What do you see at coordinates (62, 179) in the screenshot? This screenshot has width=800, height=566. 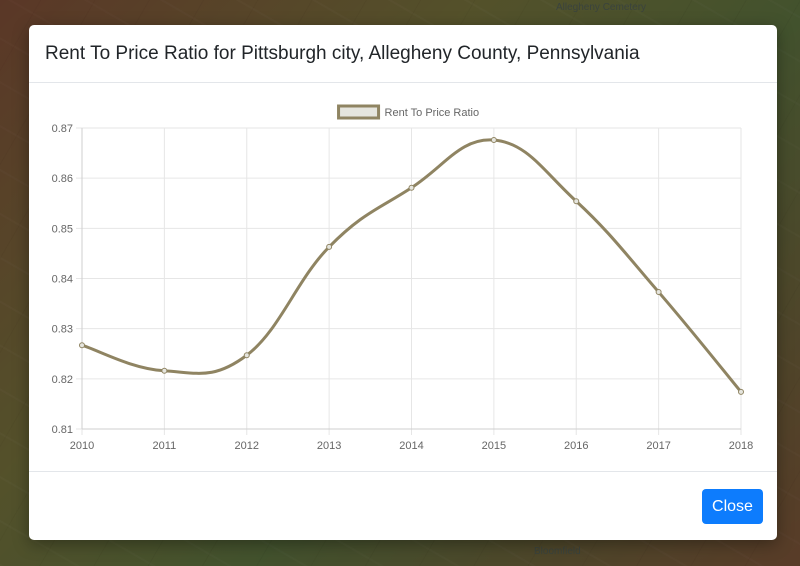 I see `y-tick-label: 0.86` at bounding box center [62, 179].